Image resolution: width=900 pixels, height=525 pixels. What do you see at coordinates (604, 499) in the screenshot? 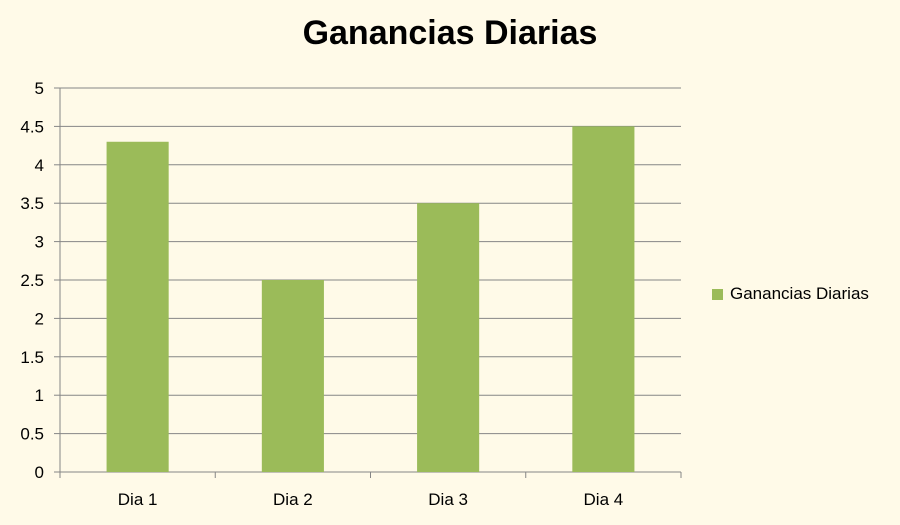
I see `x-tick-label: Dia 4` at bounding box center [604, 499].